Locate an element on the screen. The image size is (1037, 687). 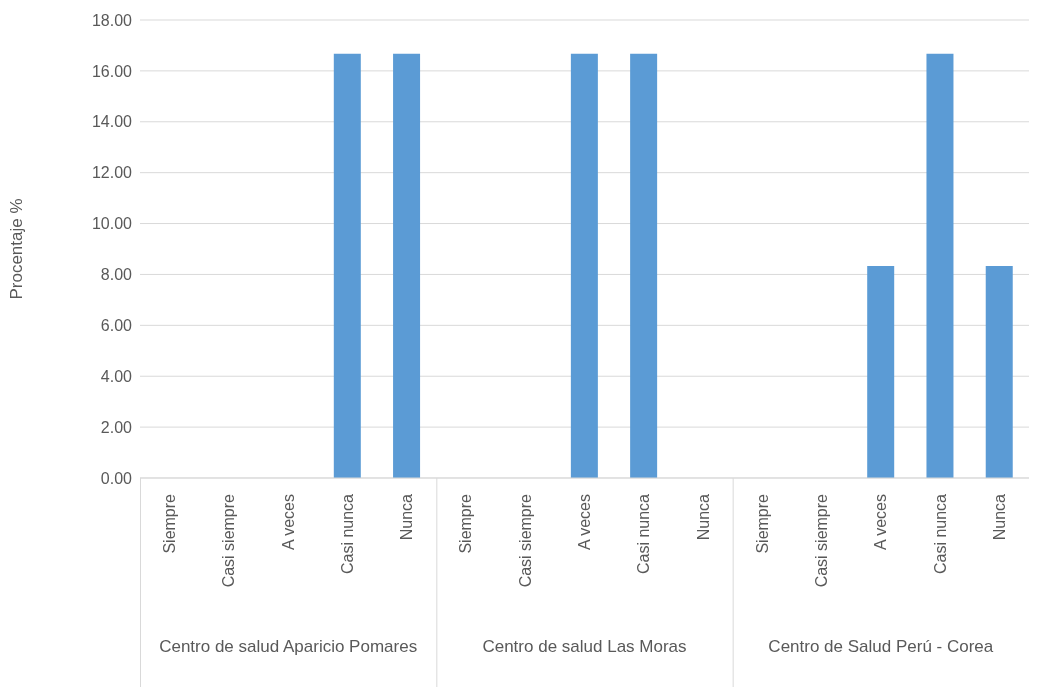
y-tick-label: 10.00 is located at coordinates (112, 224).